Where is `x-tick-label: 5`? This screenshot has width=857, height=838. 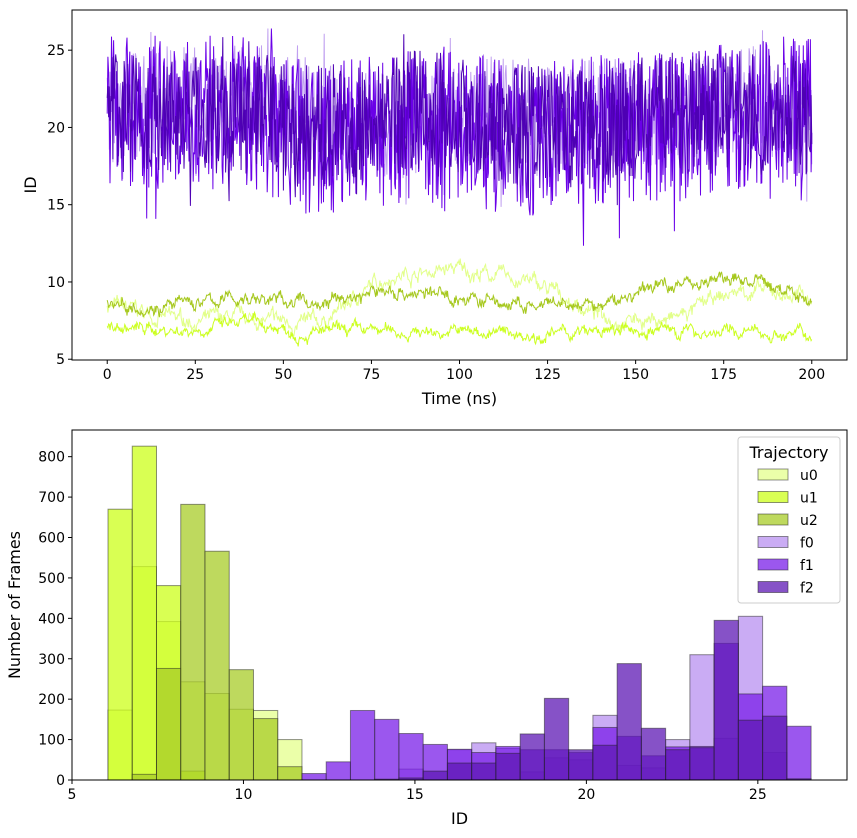
x-tick-label: 5 is located at coordinates (72, 795).